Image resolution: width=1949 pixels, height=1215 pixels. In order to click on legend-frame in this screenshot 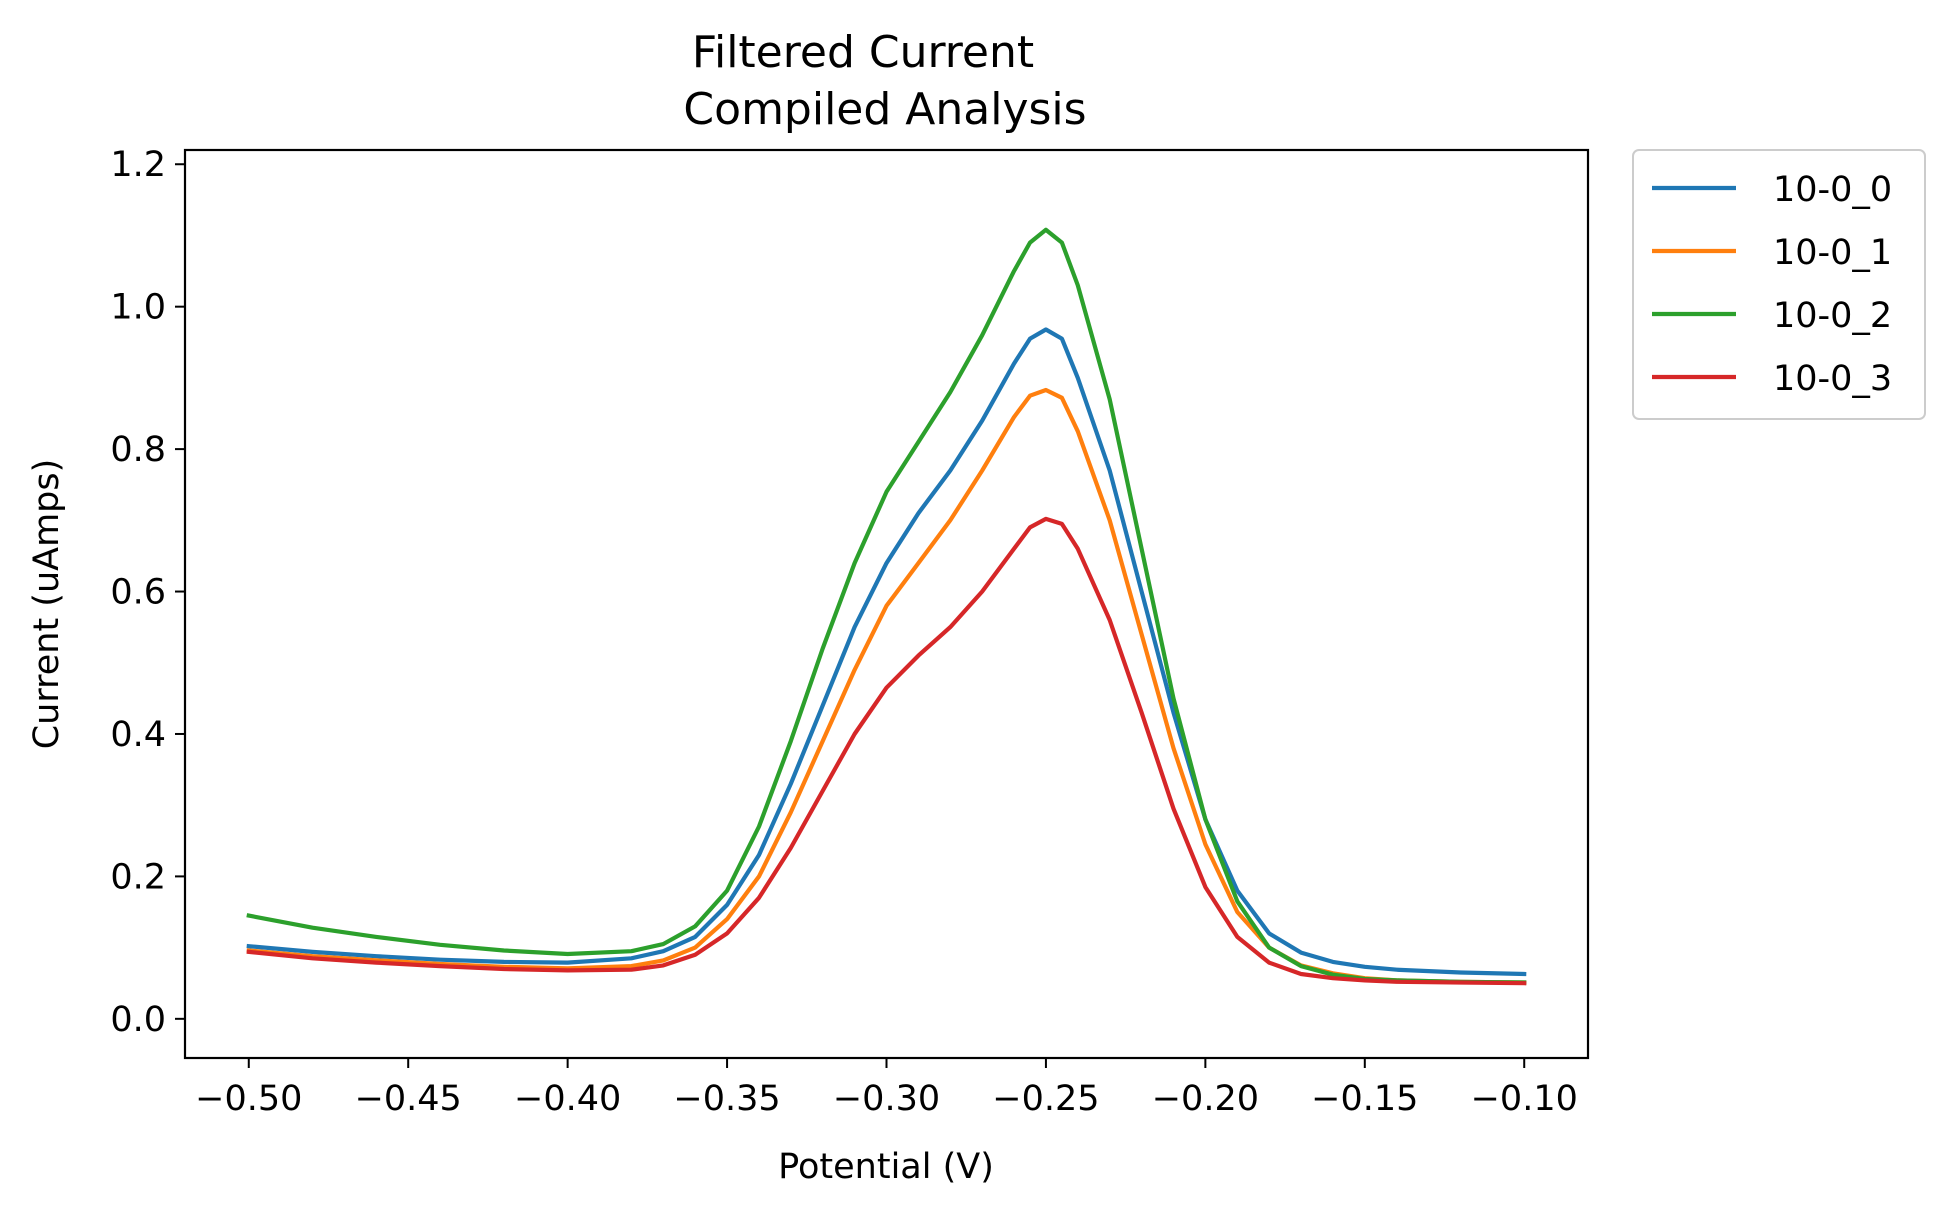, I will do `click(1779, 284)`.